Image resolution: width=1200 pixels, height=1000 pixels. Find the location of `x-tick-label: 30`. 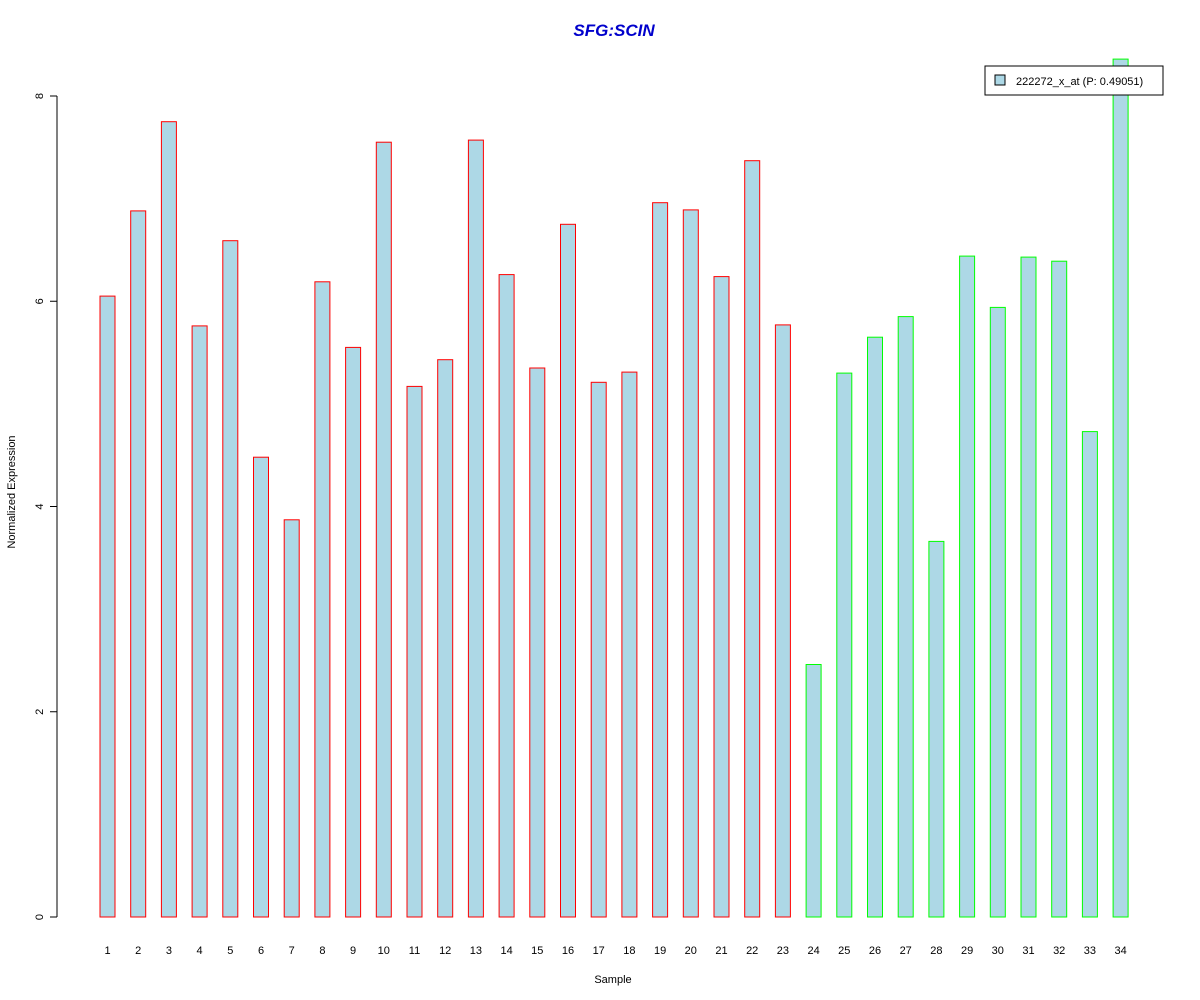

x-tick-label: 30 is located at coordinates (998, 951).